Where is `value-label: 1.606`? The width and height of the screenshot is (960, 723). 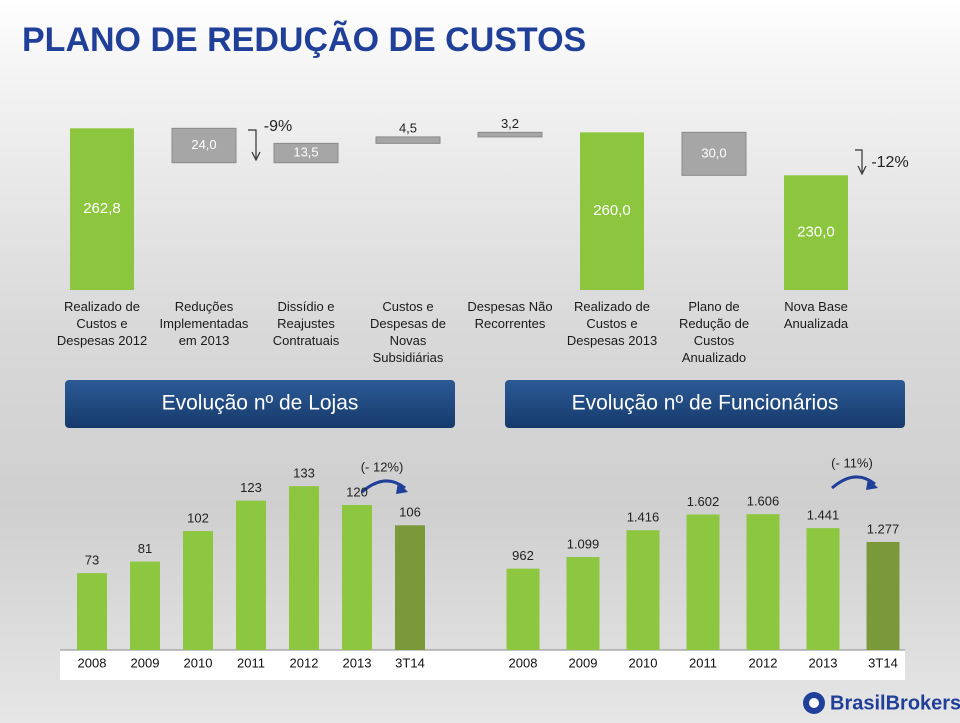 value-label: 1.606 is located at coordinates (763, 501).